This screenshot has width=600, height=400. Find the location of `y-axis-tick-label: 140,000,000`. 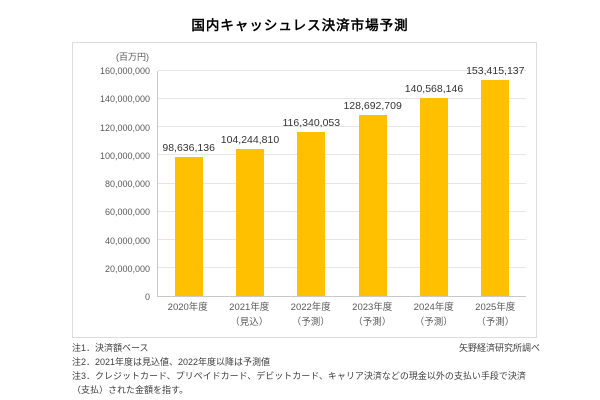

y-axis-tick-label: 140,000,000 is located at coordinates (124, 99).